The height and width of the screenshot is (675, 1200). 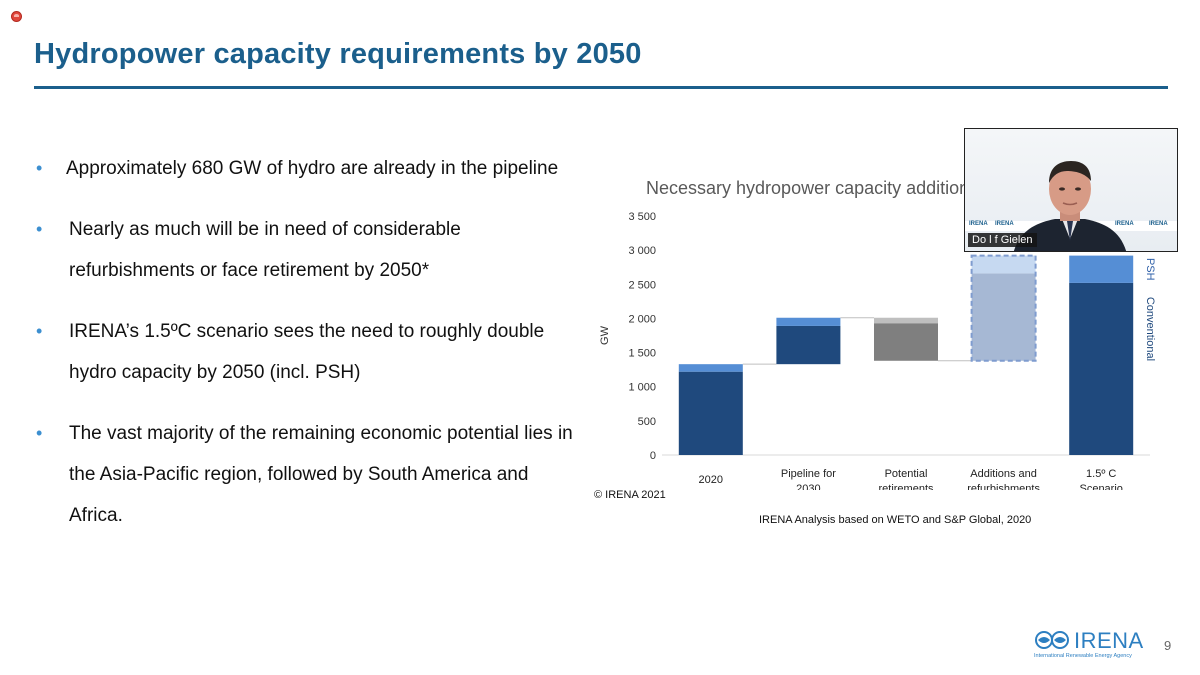 I want to click on x-tick-label: Additions and refurbishments, so click(x=1003, y=479).